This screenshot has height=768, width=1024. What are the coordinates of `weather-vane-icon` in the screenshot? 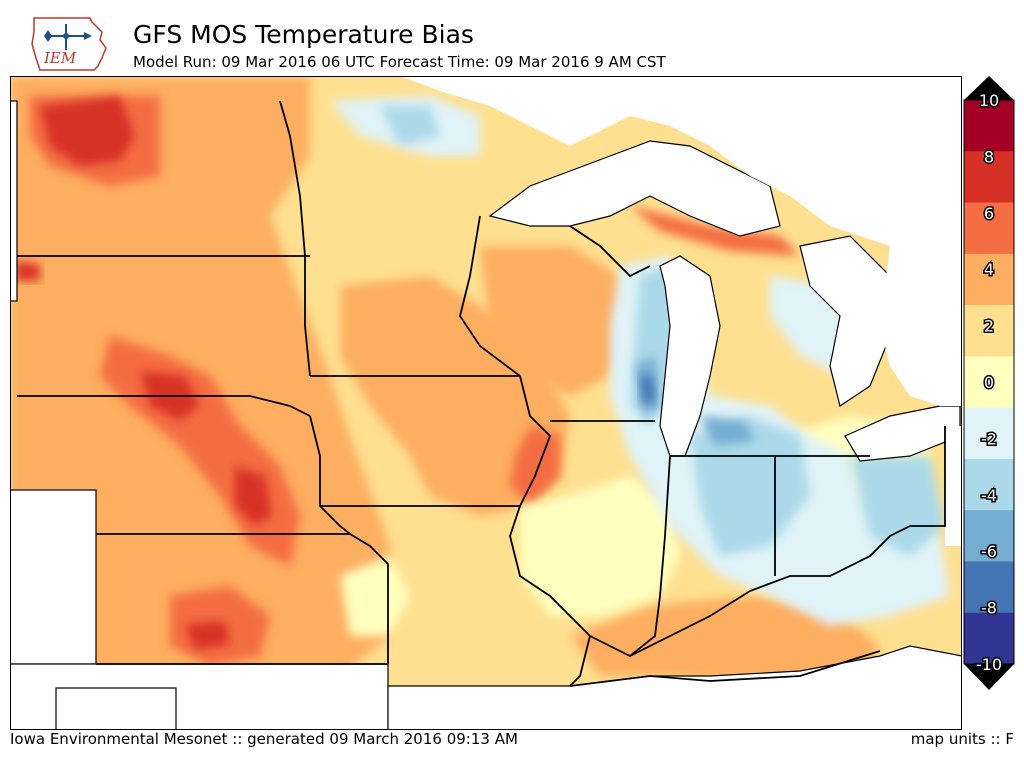 It's located at (68, 37).